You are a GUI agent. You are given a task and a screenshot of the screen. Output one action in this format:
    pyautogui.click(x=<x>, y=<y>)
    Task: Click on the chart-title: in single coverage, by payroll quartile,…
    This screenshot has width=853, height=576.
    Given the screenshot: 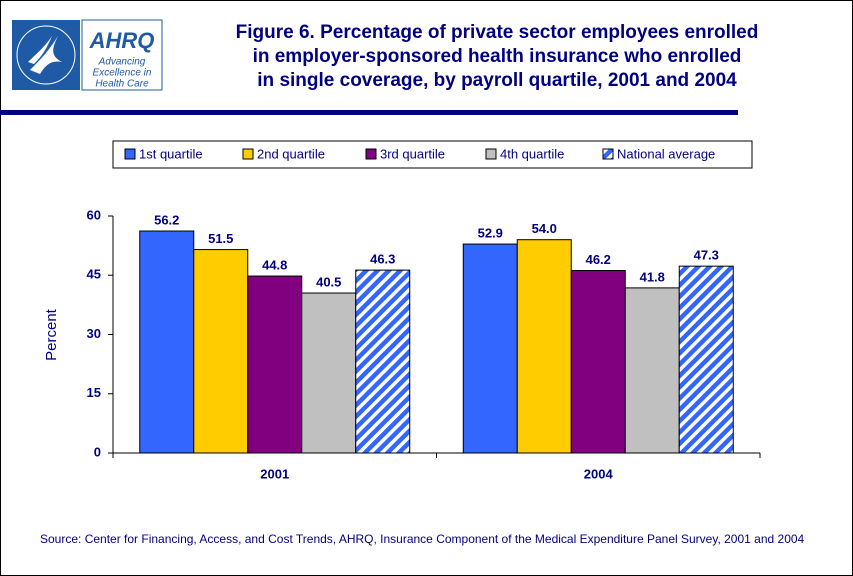 What is the action you would take?
    pyautogui.click(x=497, y=80)
    